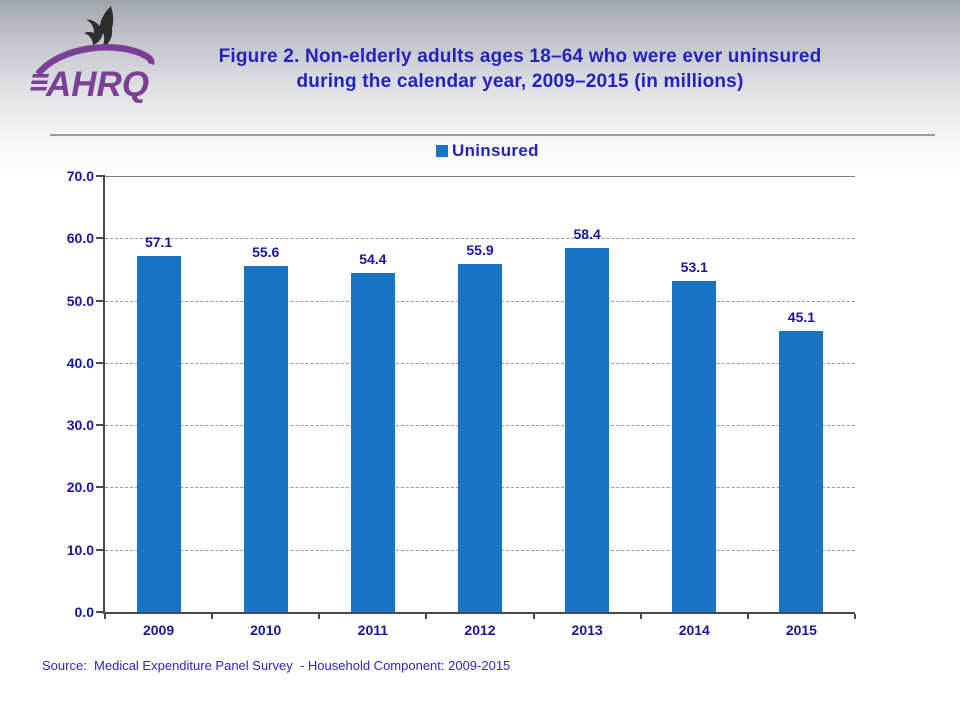 Image resolution: width=960 pixels, height=720 pixels. What do you see at coordinates (587, 234) in the screenshot?
I see `bar-value-label: 58.4` at bounding box center [587, 234].